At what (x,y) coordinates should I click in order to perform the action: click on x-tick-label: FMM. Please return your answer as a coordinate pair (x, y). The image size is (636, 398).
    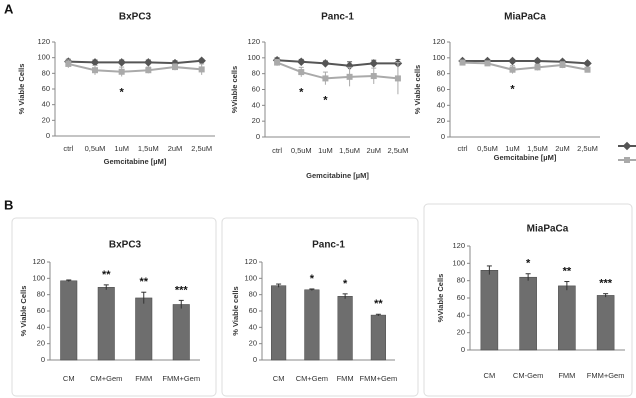
    Looking at the image, I should click on (143, 378).